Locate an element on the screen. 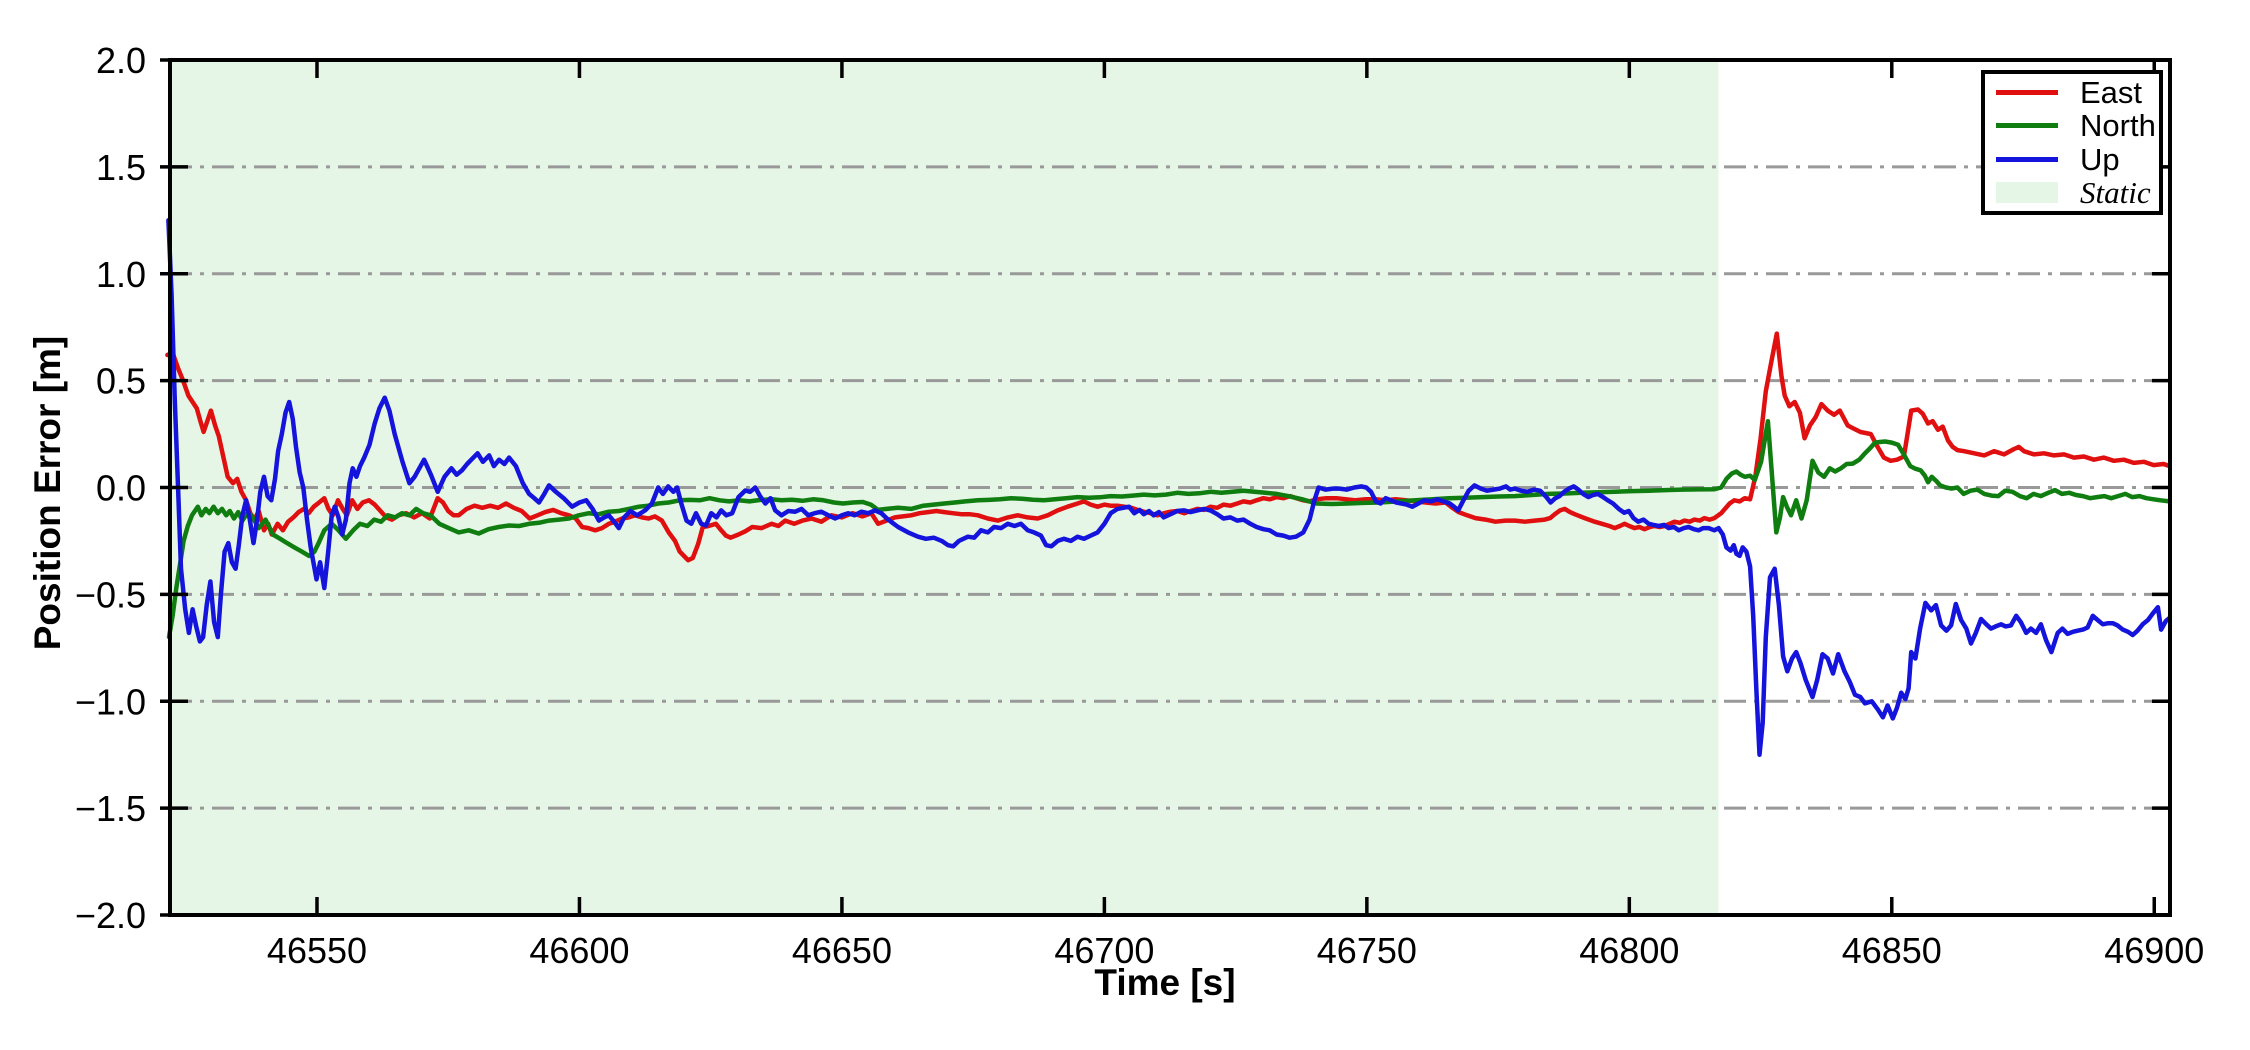  y-tick-label: −0.5 is located at coordinates (110, 594).